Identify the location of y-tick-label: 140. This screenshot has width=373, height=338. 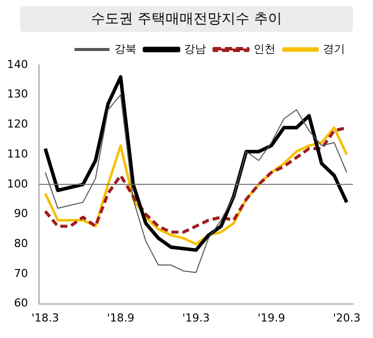
(17, 64).